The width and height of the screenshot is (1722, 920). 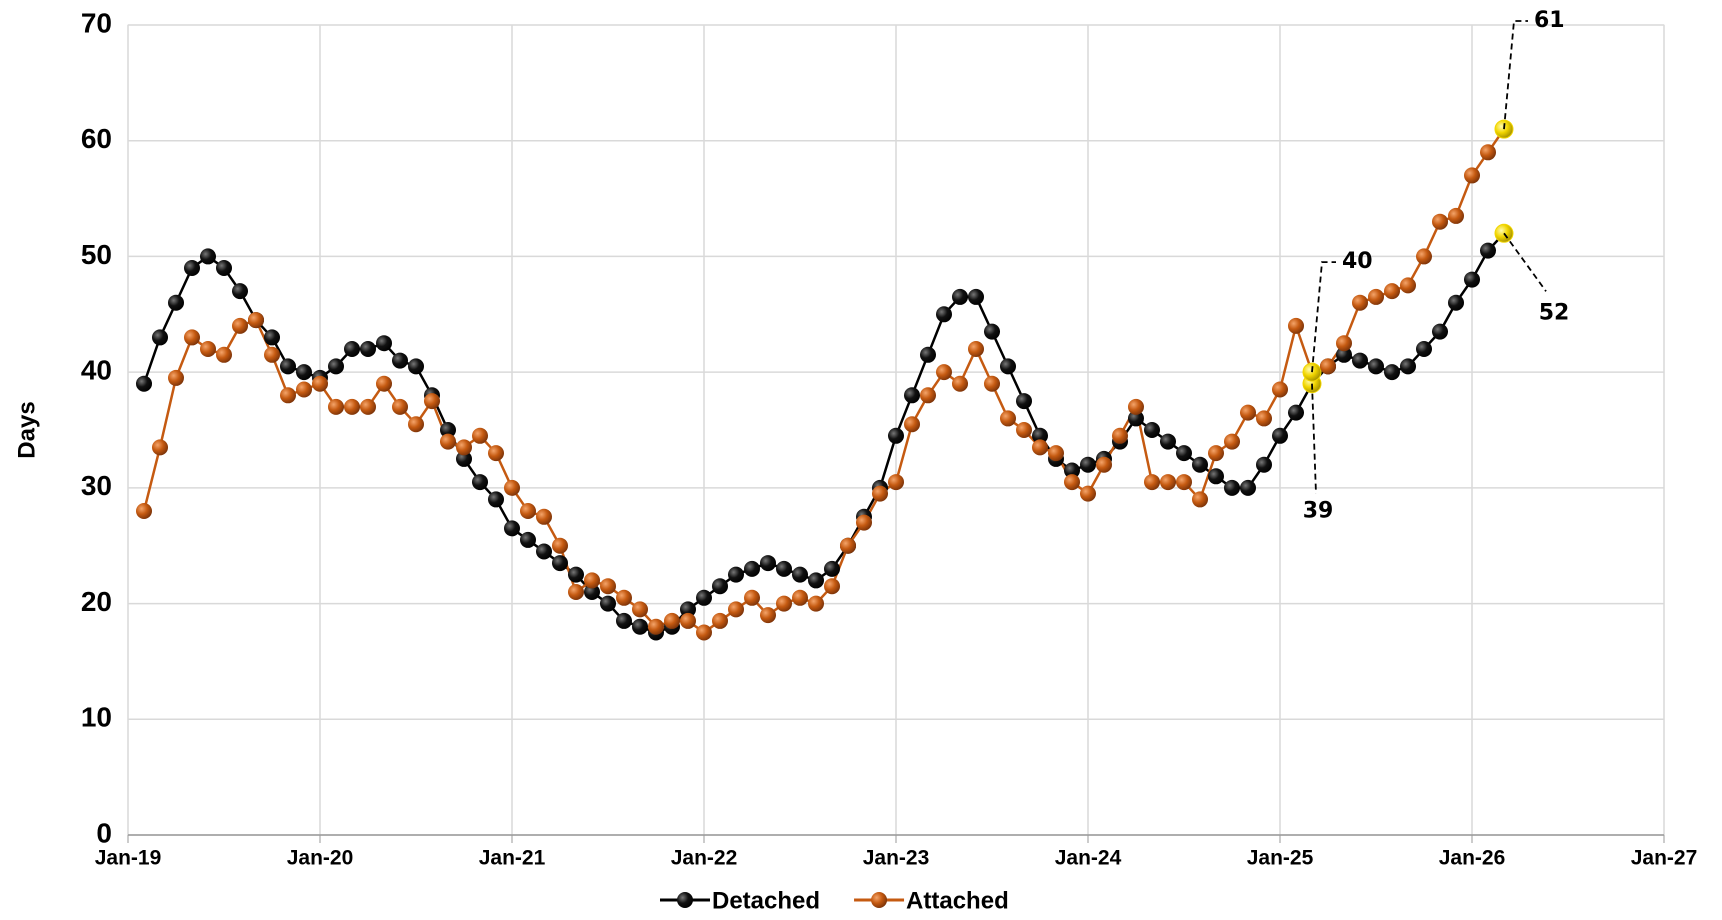 I want to click on data-label: 52, so click(x=1554, y=312).